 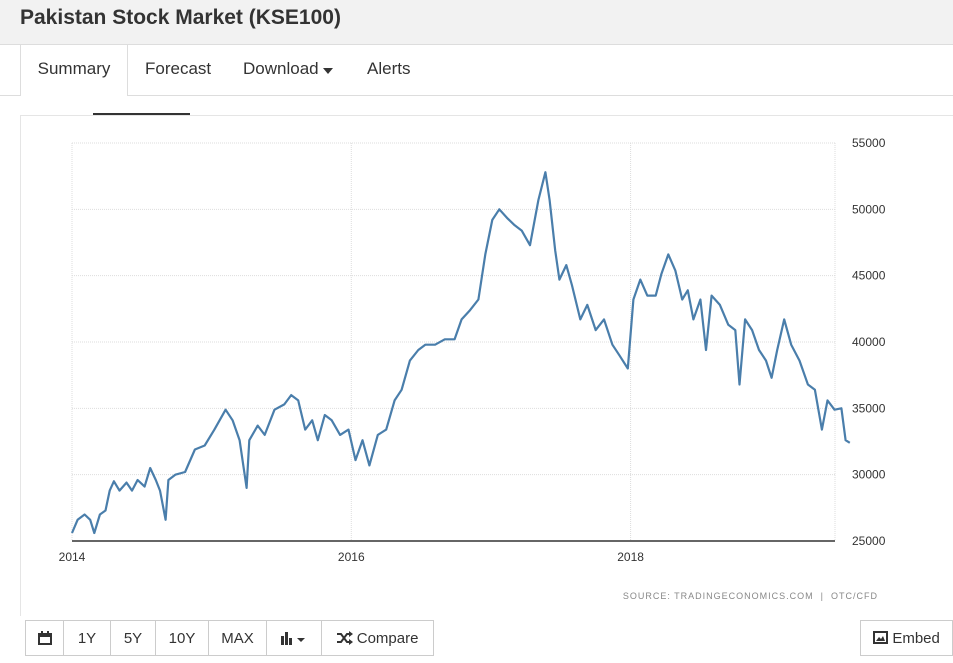 What do you see at coordinates (869, 408) in the screenshot?
I see `y-tick-label: 35000` at bounding box center [869, 408].